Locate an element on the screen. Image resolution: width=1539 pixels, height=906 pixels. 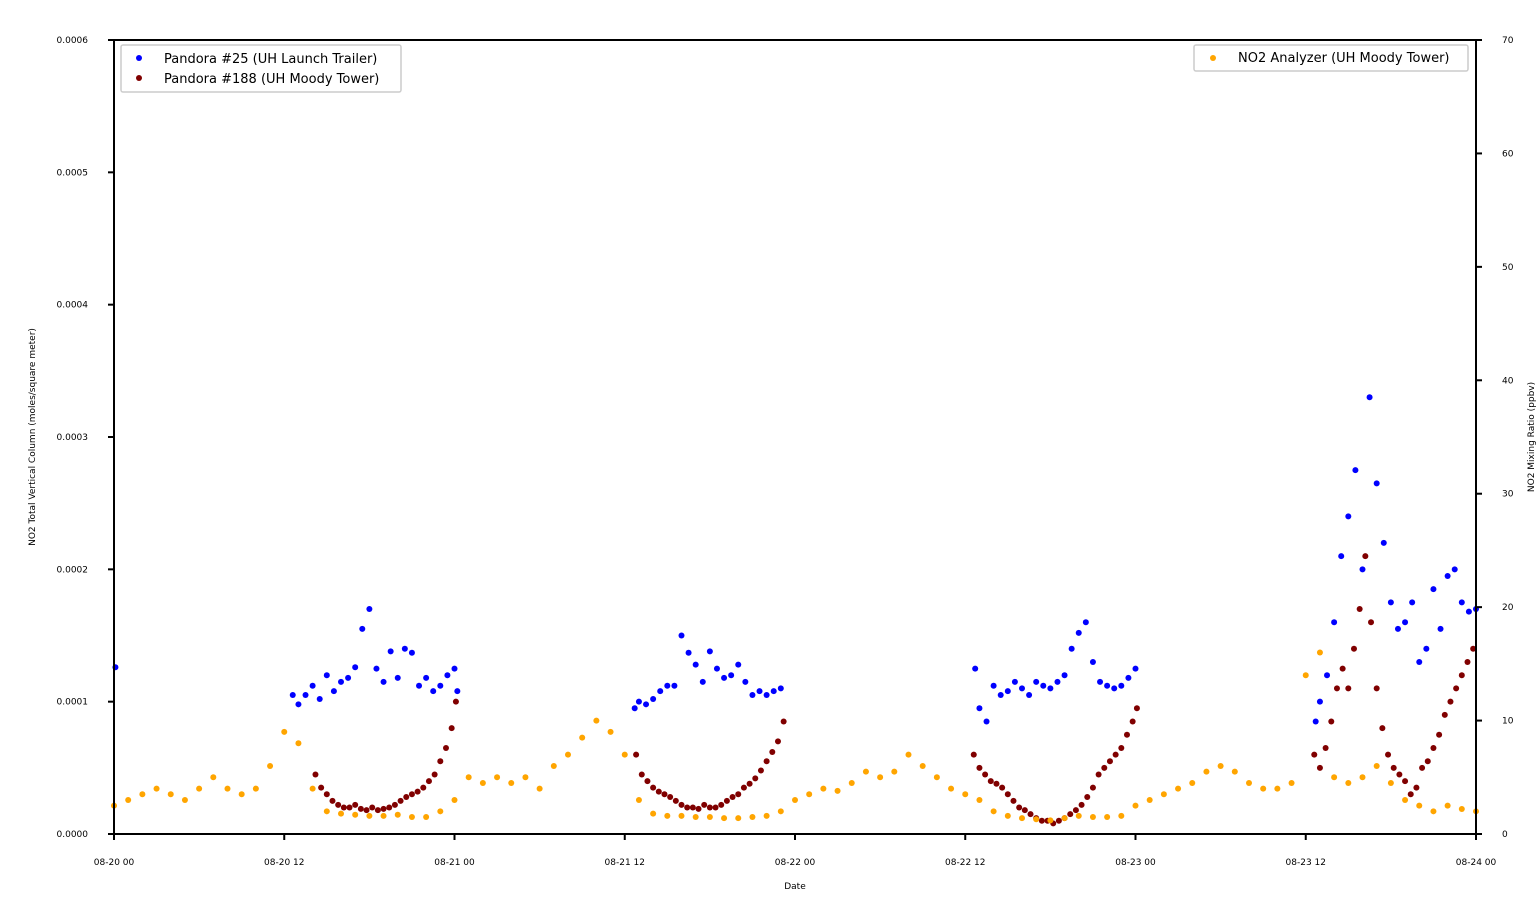
y-axis-right-ticks: 0 10 20 30 40 50 60 70 is located at coordinates (1495, 438).